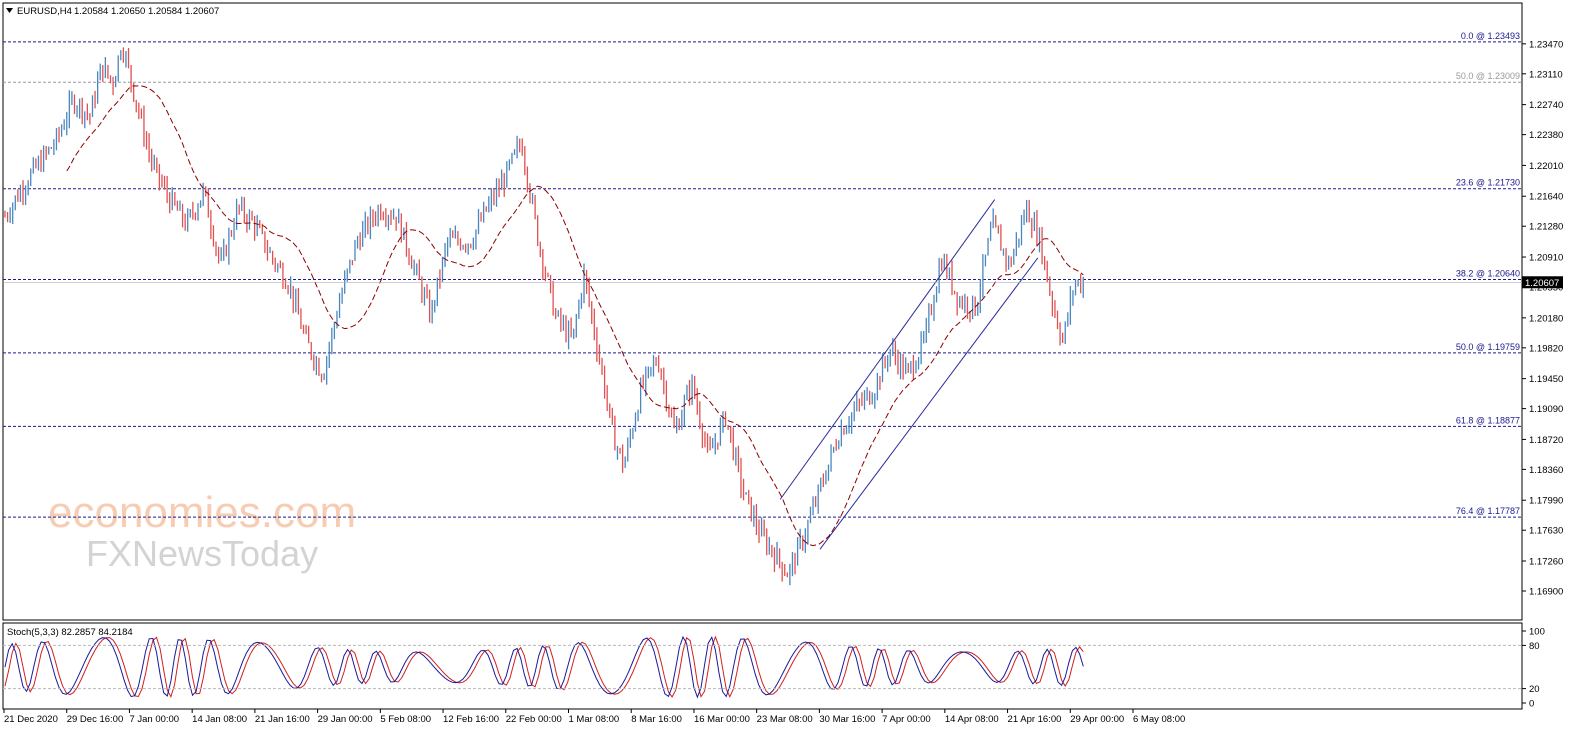 This screenshot has width=1596, height=743. I want to click on time-tick-label: 21 Apr 16:00, so click(1035, 719).